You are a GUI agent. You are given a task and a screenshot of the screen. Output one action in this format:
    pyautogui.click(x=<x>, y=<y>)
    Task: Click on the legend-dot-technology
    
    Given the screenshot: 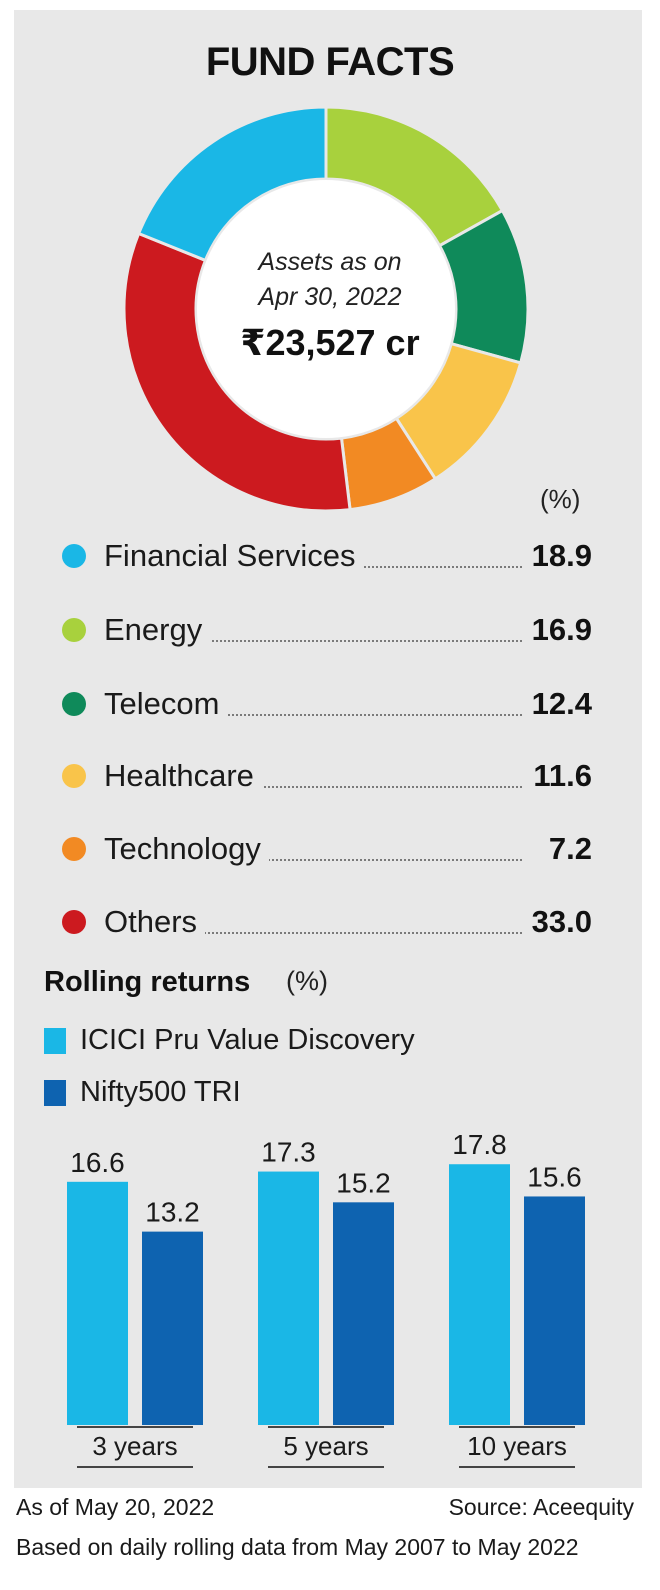 What is the action you would take?
    pyautogui.click(x=74, y=849)
    